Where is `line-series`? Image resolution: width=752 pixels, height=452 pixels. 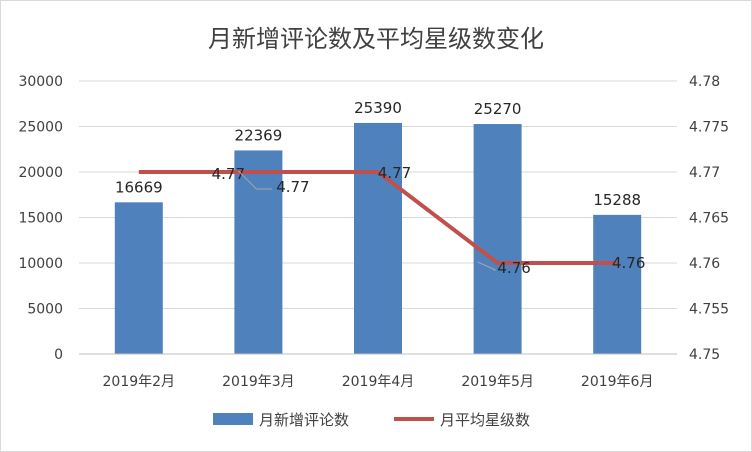 line-series is located at coordinates (378, 217).